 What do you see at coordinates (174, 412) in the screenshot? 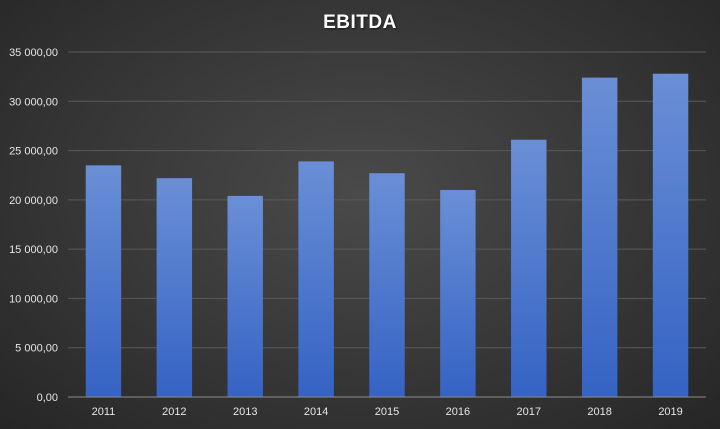
I see `x-tick-label: 2012` at bounding box center [174, 412].